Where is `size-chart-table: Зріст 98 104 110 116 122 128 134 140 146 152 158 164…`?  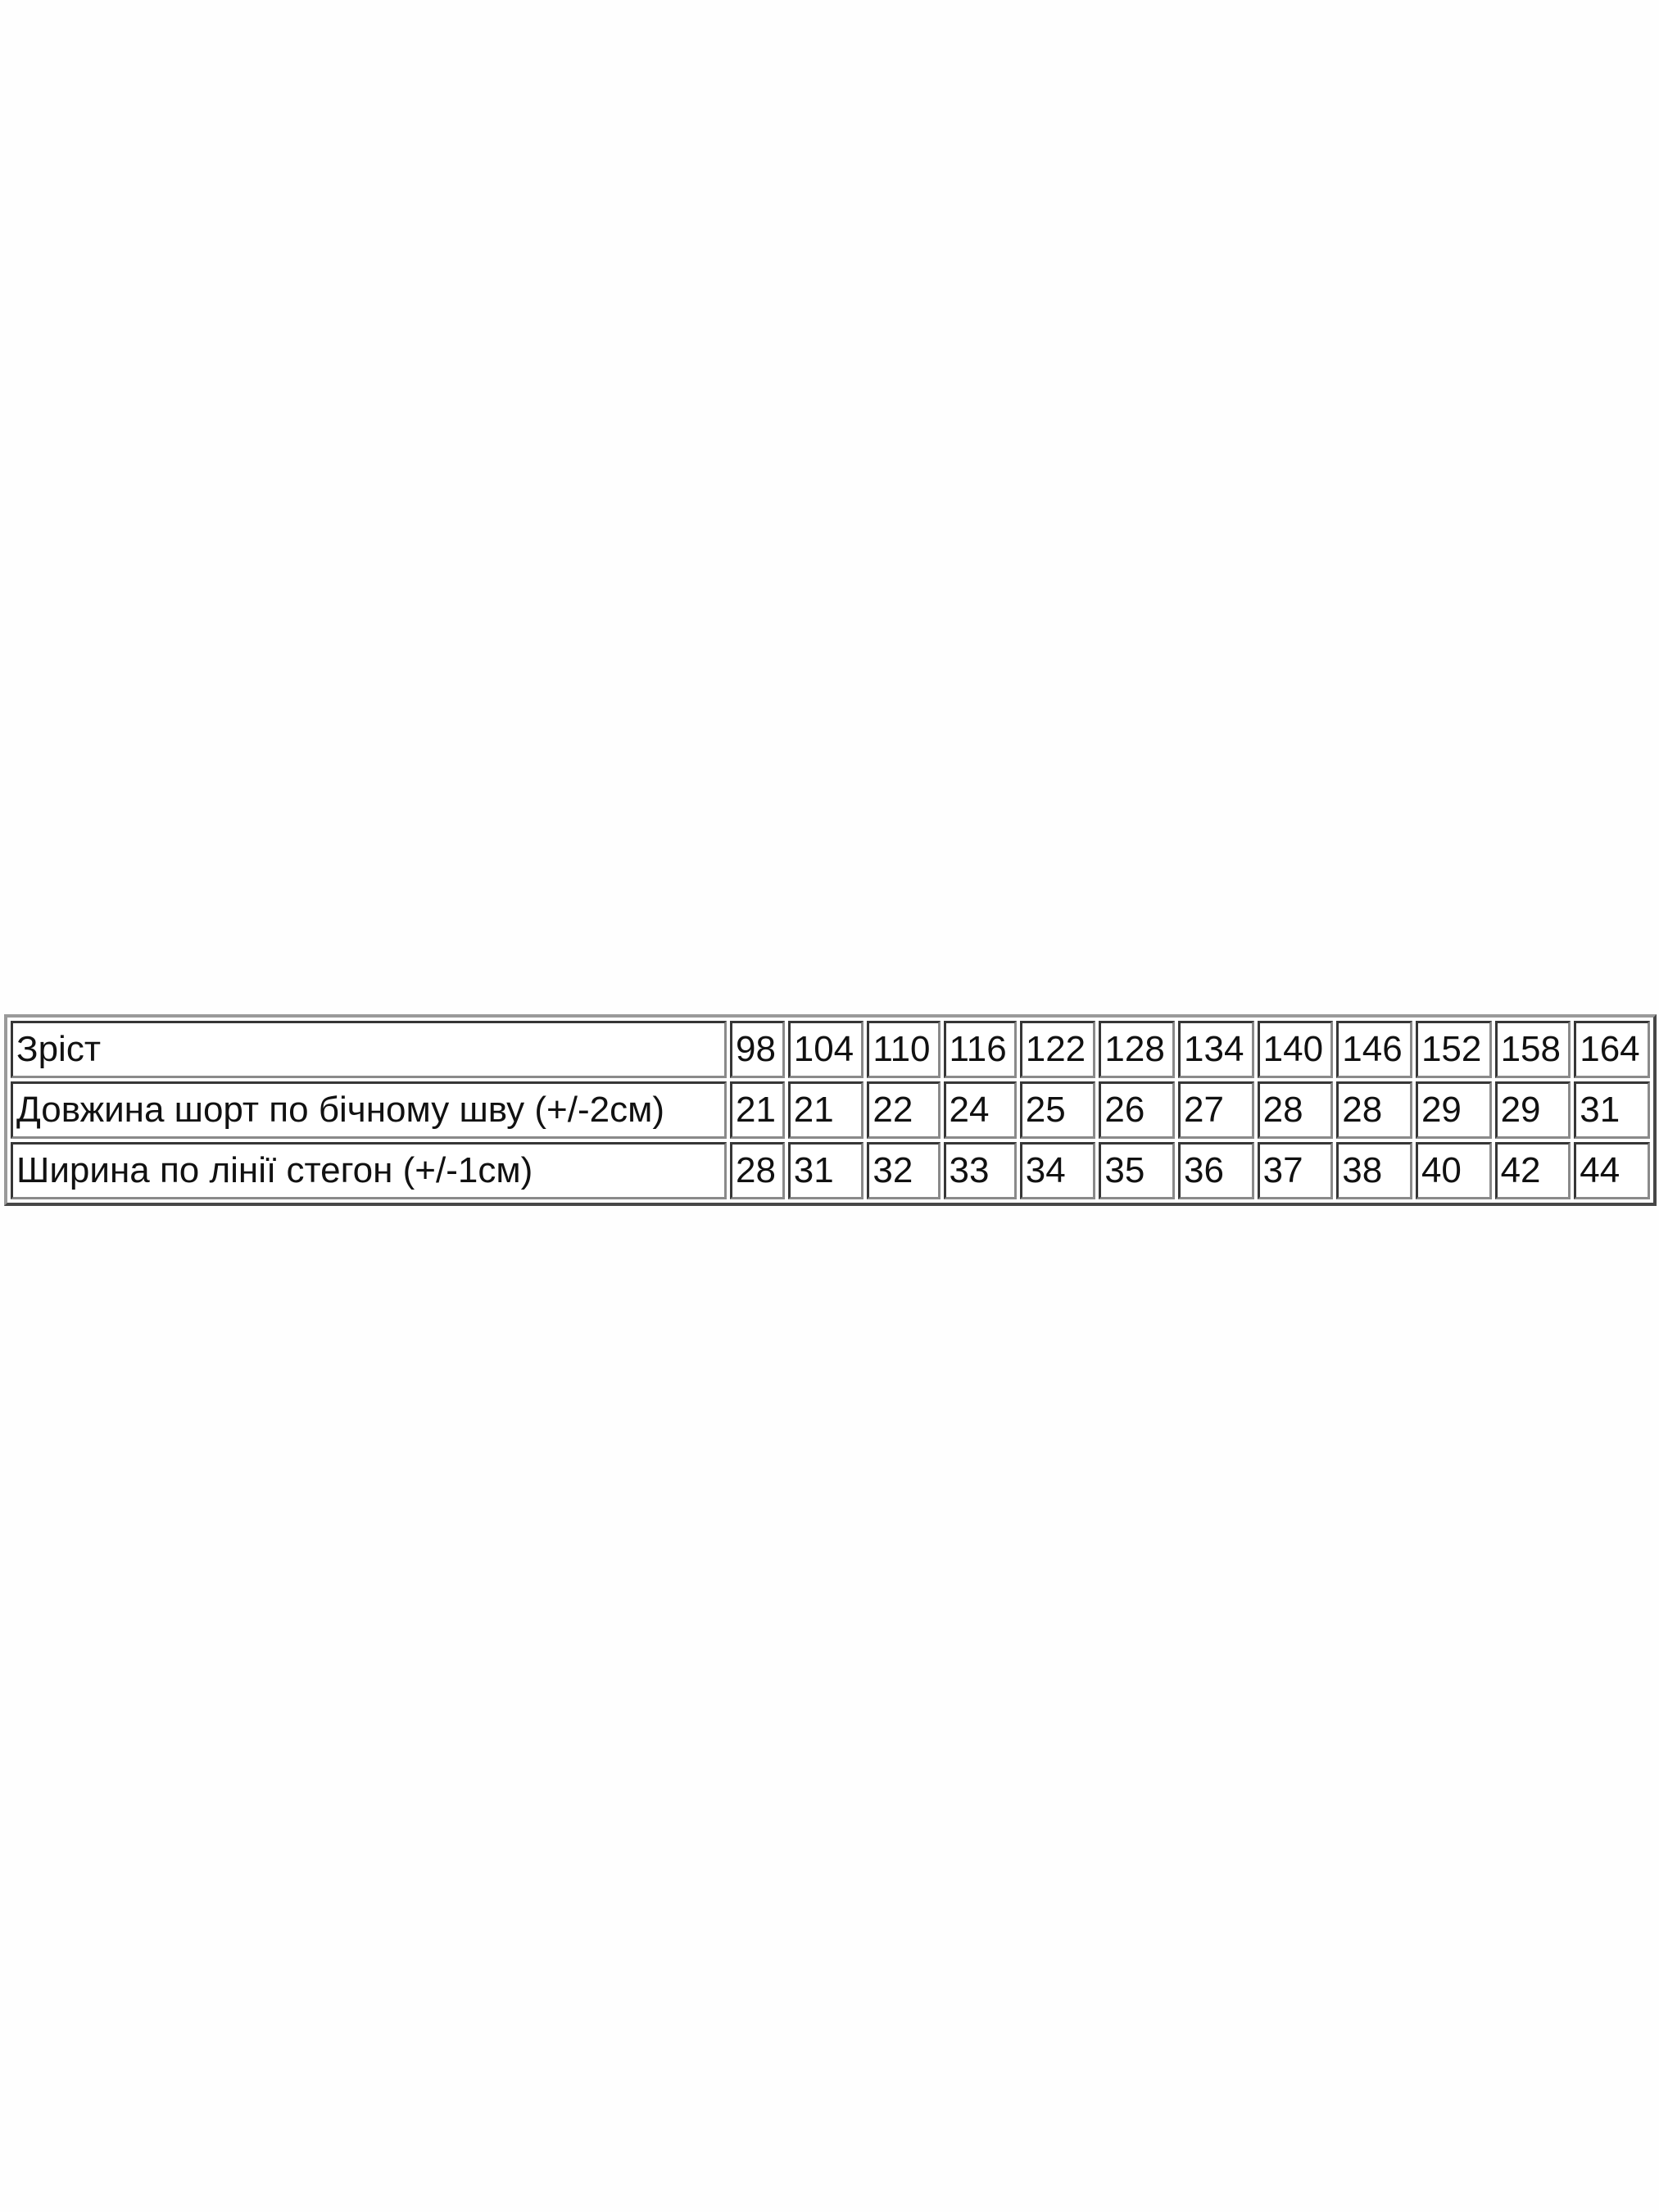 size-chart-table: Зріст 98 104 110 116 122 128 134 140 146 152 158 164… is located at coordinates (830, 1110).